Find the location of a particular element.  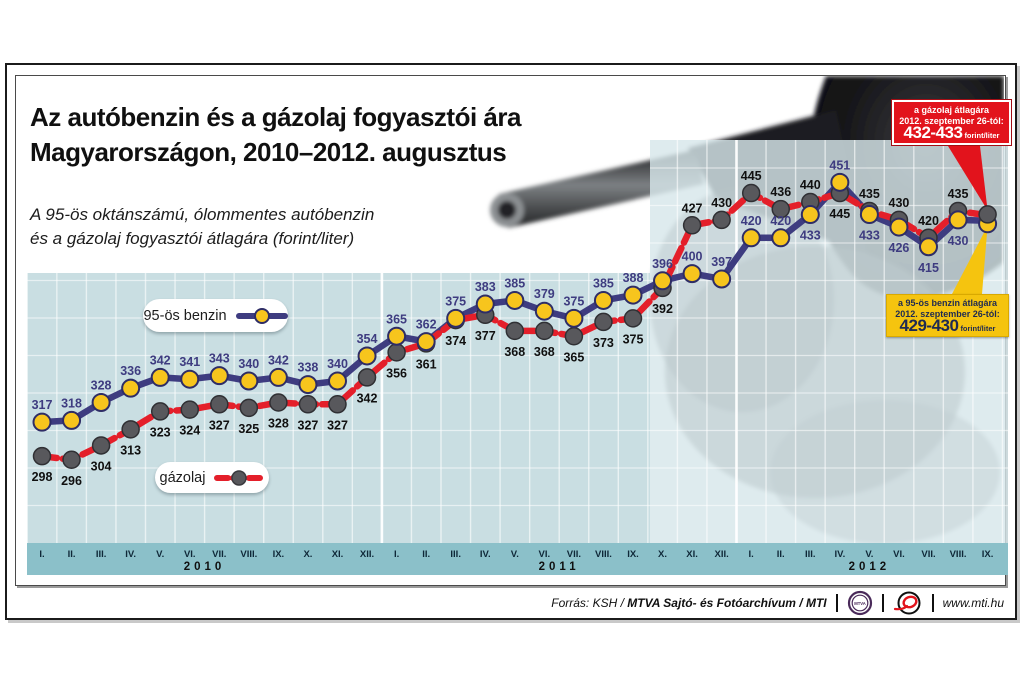

gazolaj-final-point is located at coordinates (987, 214).